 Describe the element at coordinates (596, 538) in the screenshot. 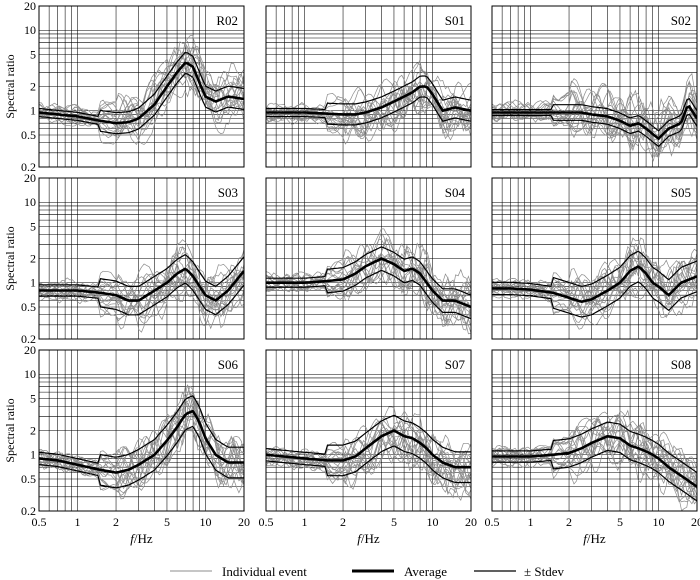

I see `x-axis-unit: /Hz` at that location.